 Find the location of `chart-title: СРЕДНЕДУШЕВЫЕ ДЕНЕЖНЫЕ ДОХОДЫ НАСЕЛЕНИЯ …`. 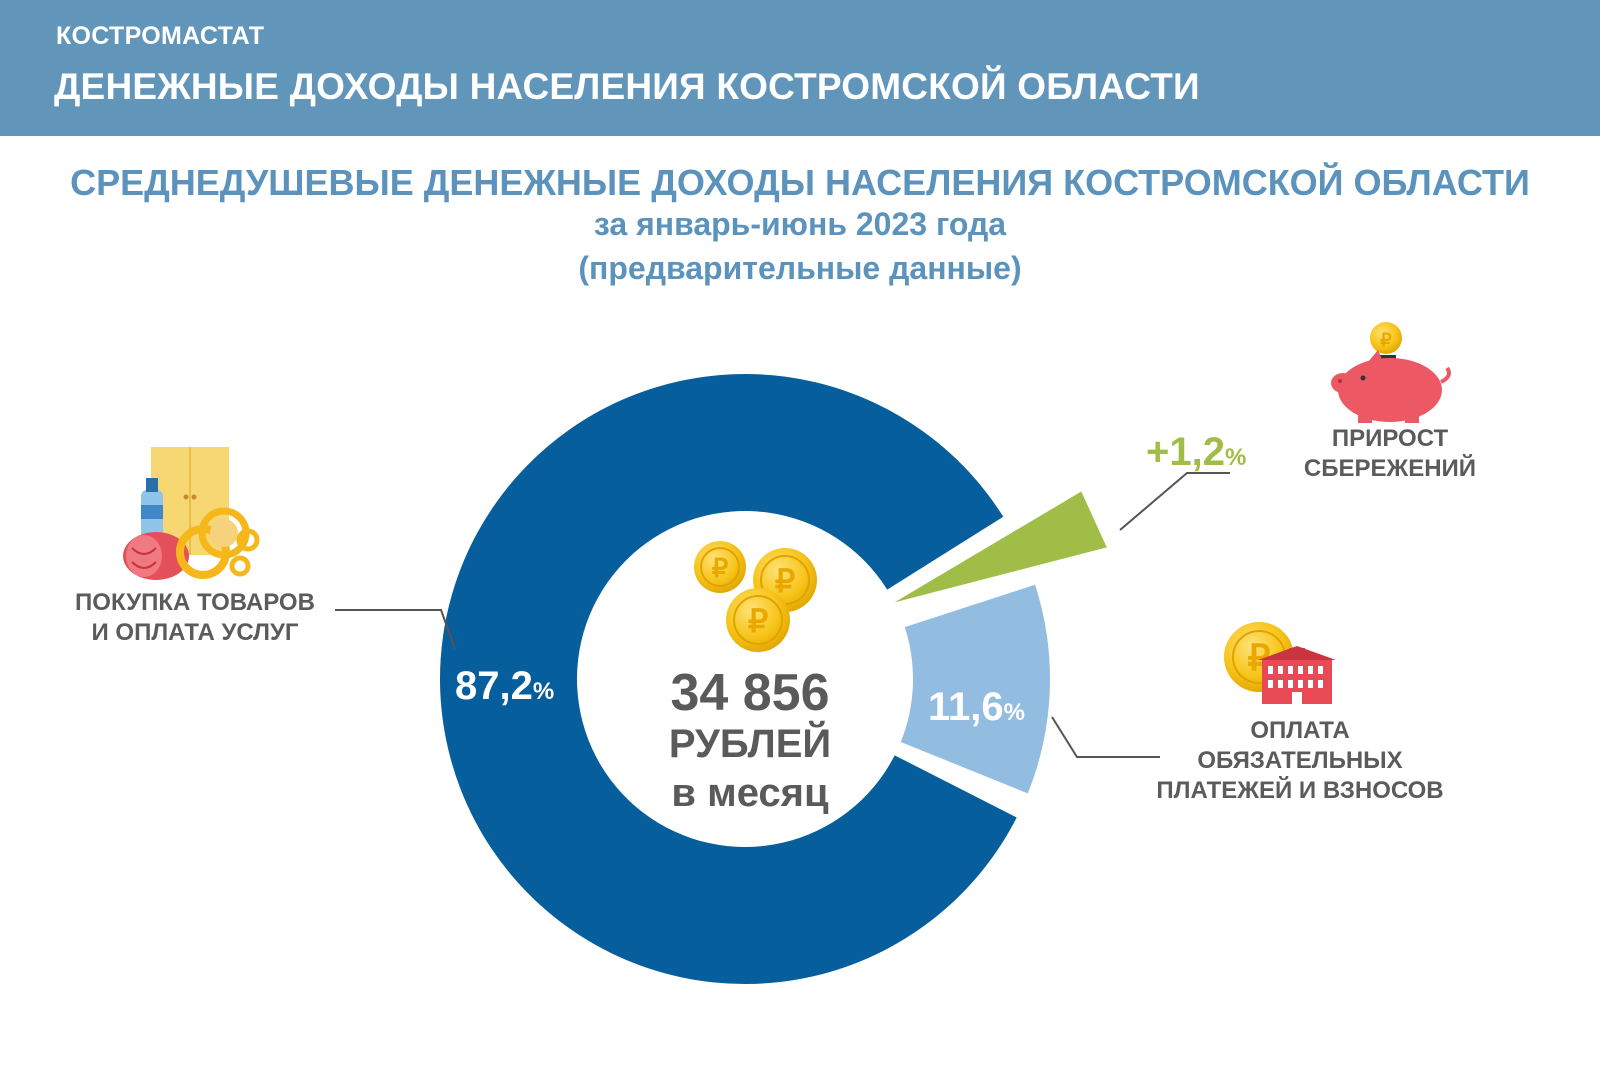

chart-title: СРЕДНЕДУШЕВЫЕ ДЕНЕЖНЫЕ ДОХОДЫ НАСЕЛЕНИЯ … is located at coordinates (800, 182).